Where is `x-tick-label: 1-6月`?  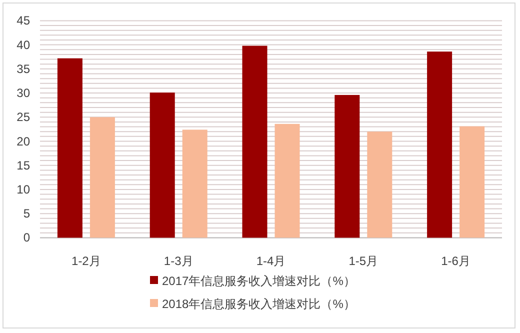
x-tick-label: 1-6月 is located at coordinates (455, 261).